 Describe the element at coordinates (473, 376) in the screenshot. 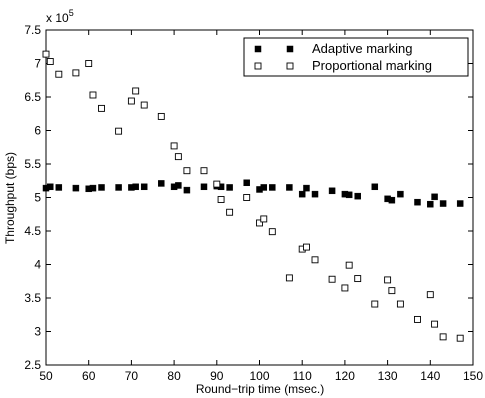

I see `x-tick-label: 150` at that location.